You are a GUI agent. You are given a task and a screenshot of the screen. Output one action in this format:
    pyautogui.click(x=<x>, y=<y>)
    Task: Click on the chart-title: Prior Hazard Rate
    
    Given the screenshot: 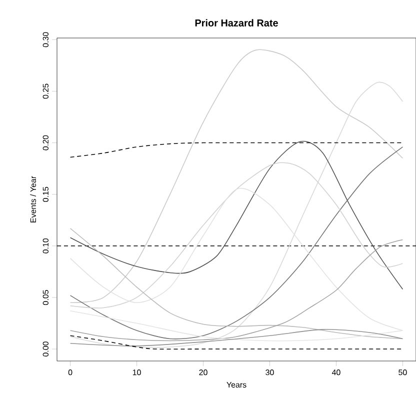 What is the action you would take?
    pyautogui.click(x=236, y=22)
    